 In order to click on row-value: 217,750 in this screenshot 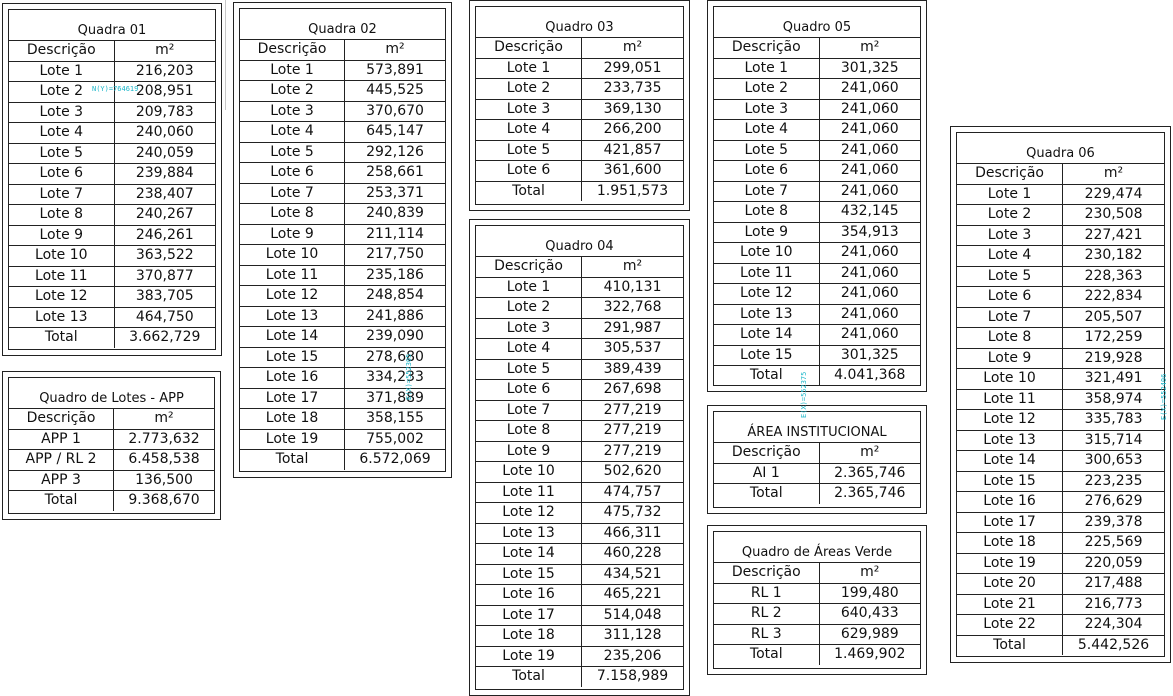, I will do `click(394, 255)`.